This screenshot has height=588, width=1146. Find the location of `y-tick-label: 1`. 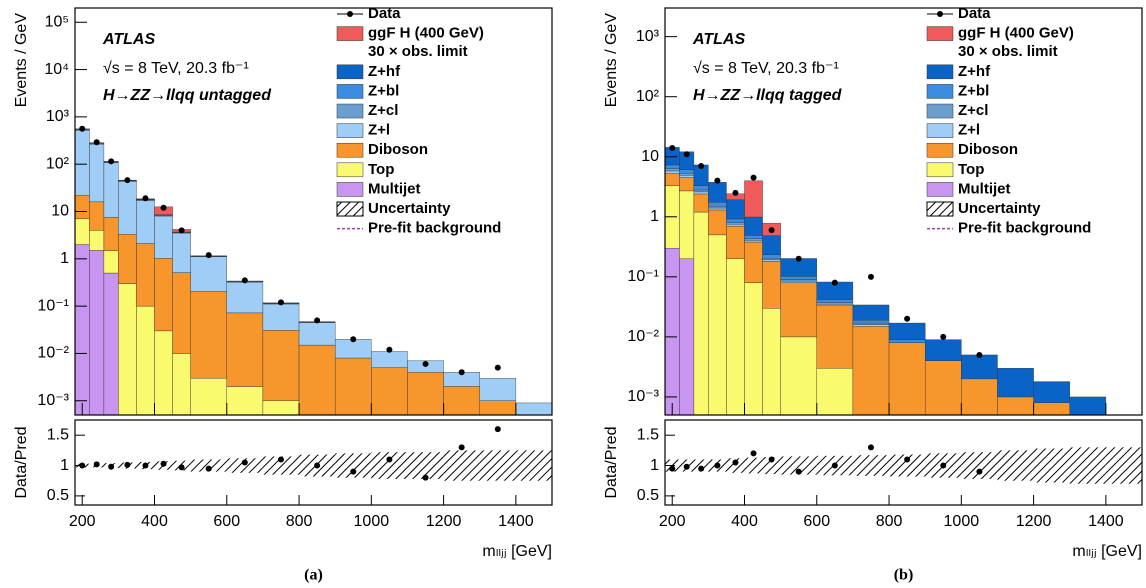

y-tick-label: 1 is located at coordinates (654, 216).